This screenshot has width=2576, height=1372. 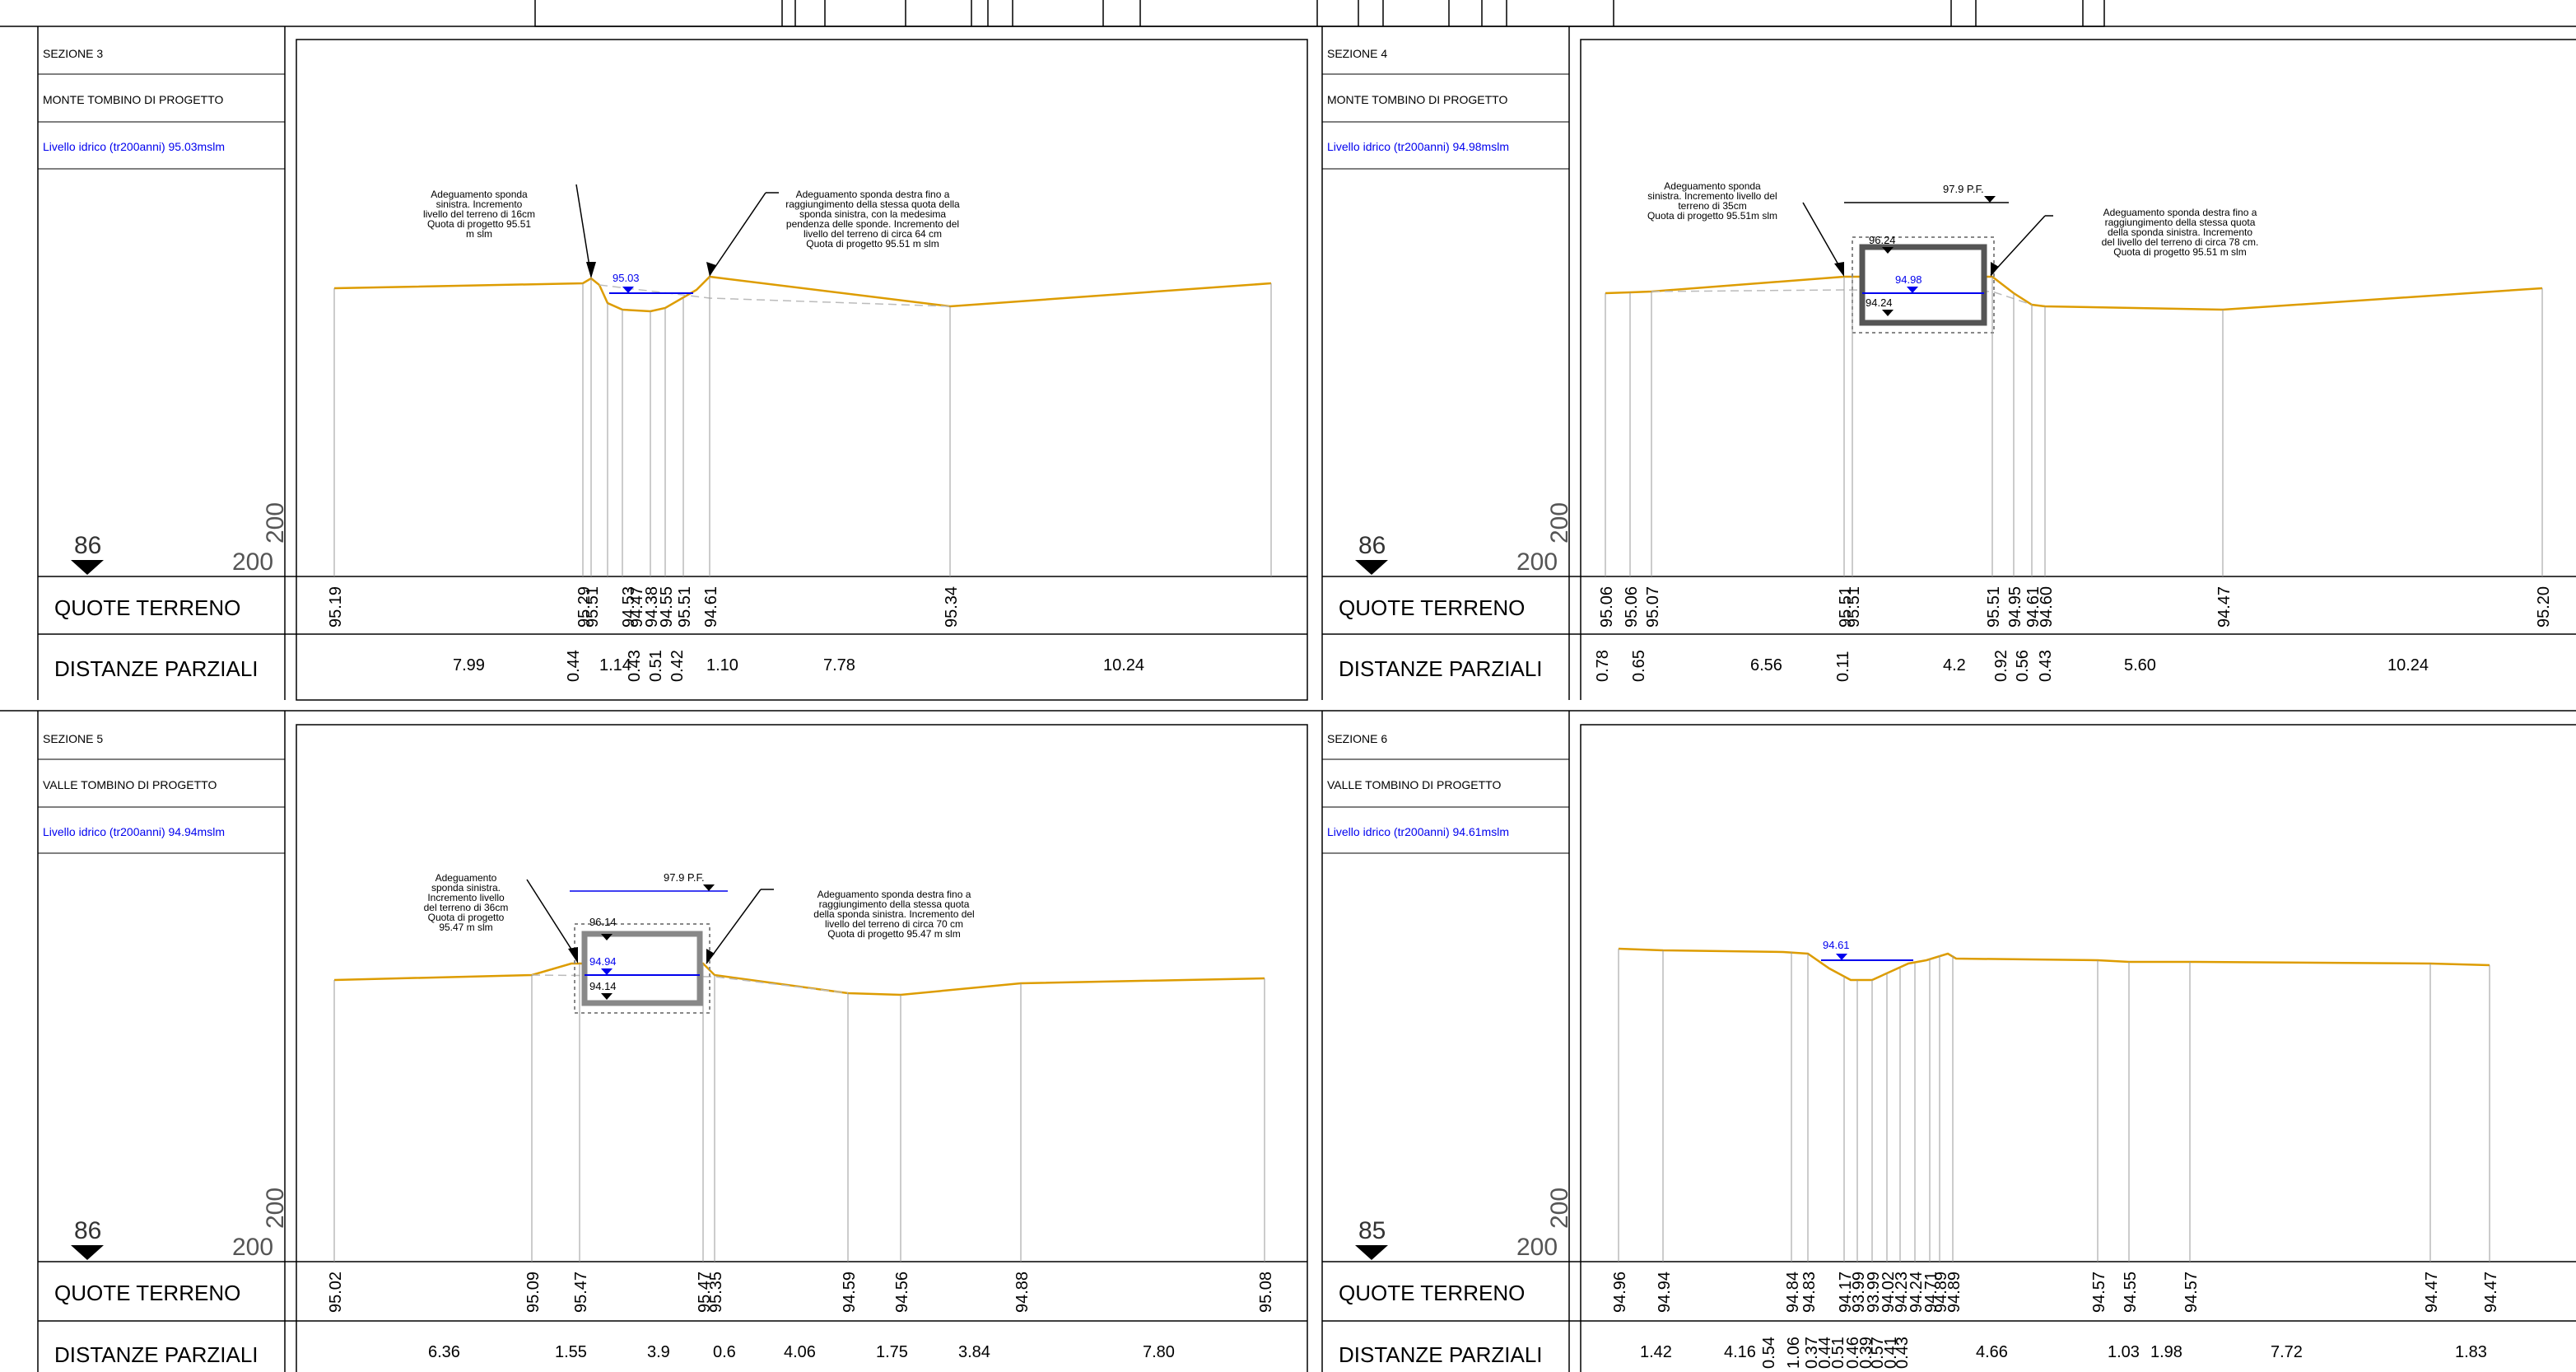 I want to click on annotation-note: sponda sinistra, con la medesima, so click(x=872, y=214).